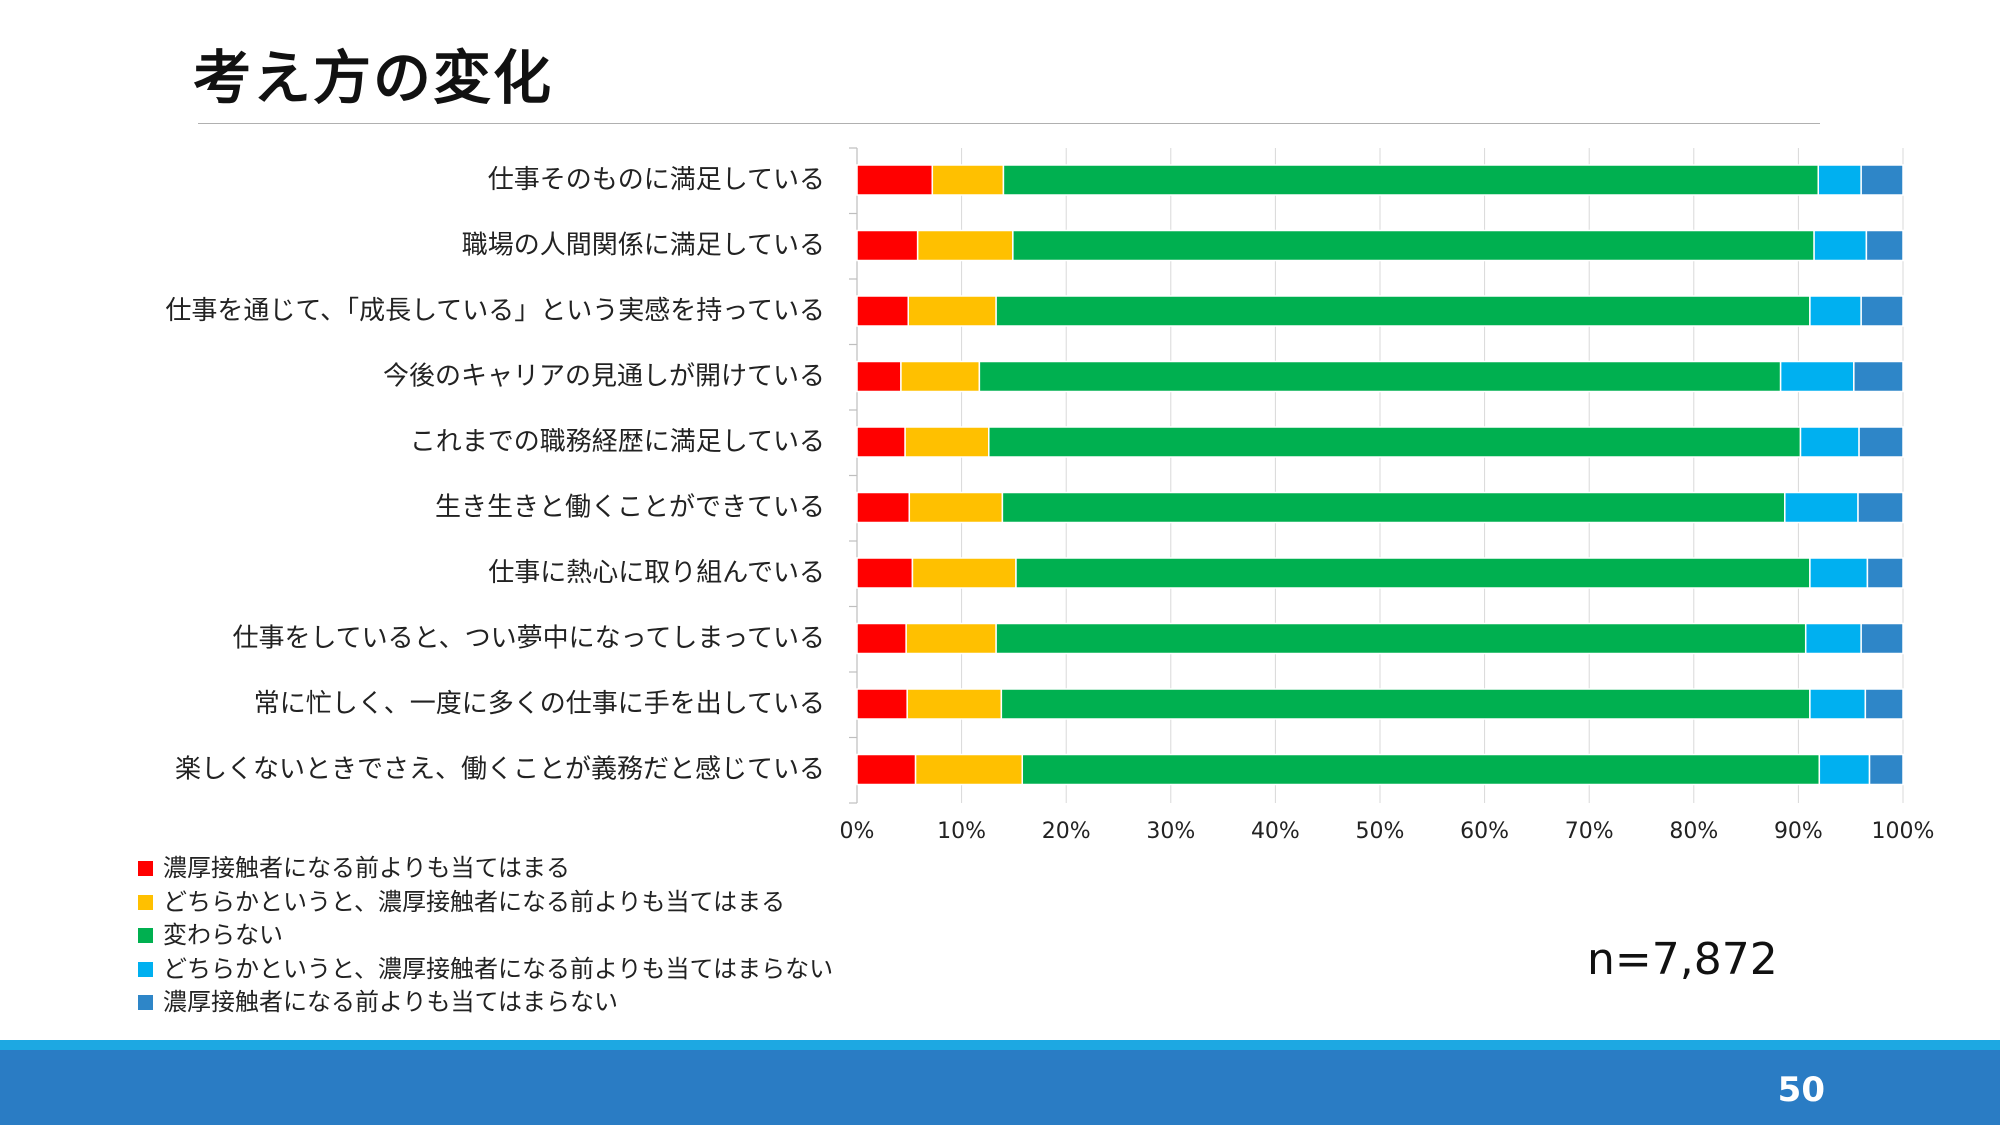 Image resolution: width=2000 pixels, height=1125 pixels. What do you see at coordinates (1484, 831) in the screenshot?
I see `x-tick-label: 60%` at bounding box center [1484, 831].